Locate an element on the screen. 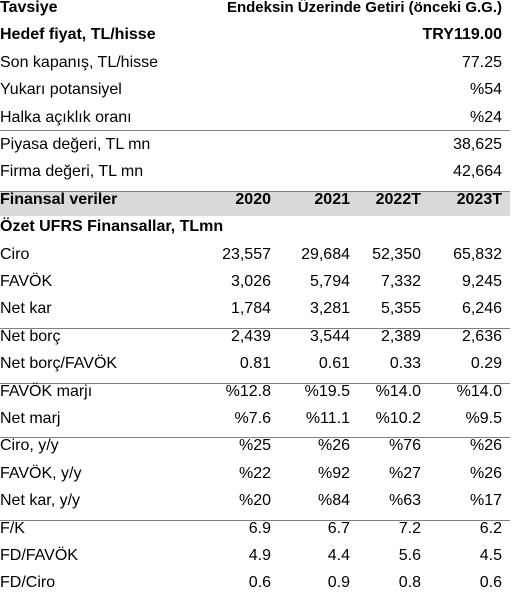  header-band is located at coordinates (255, 203).